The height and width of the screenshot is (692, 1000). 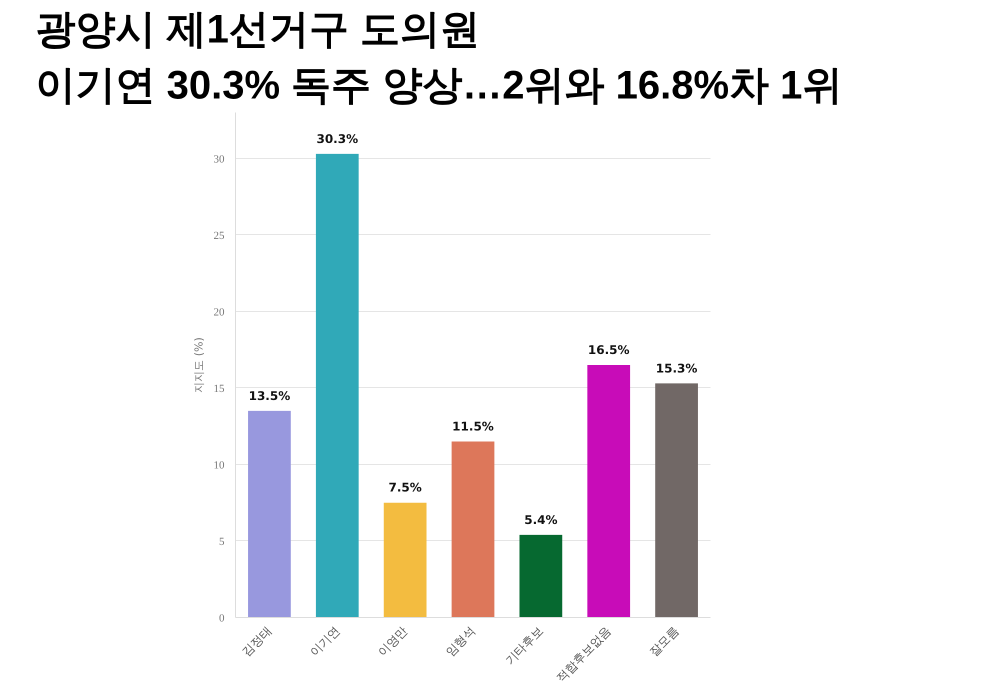 I want to click on data-label: 7.5%, so click(x=405, y=487).